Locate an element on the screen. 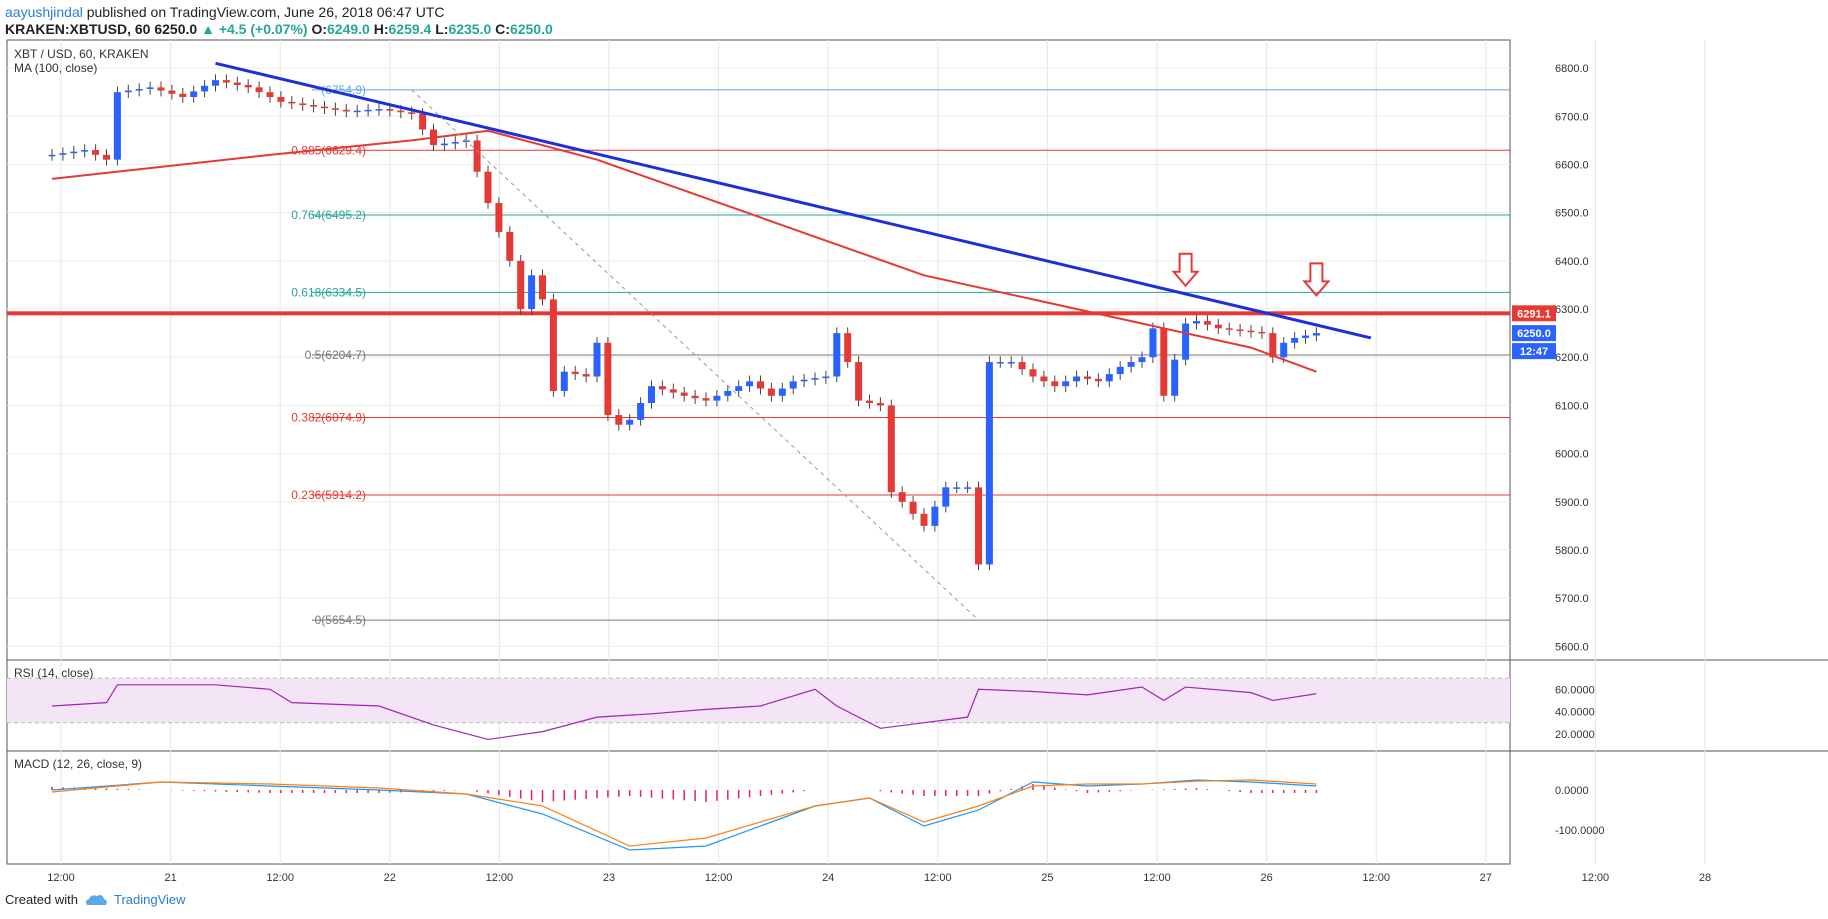 Image resolution: width=1828 pixels, height=919 pixels. high-label: H: is located at coordinates (381, 29).